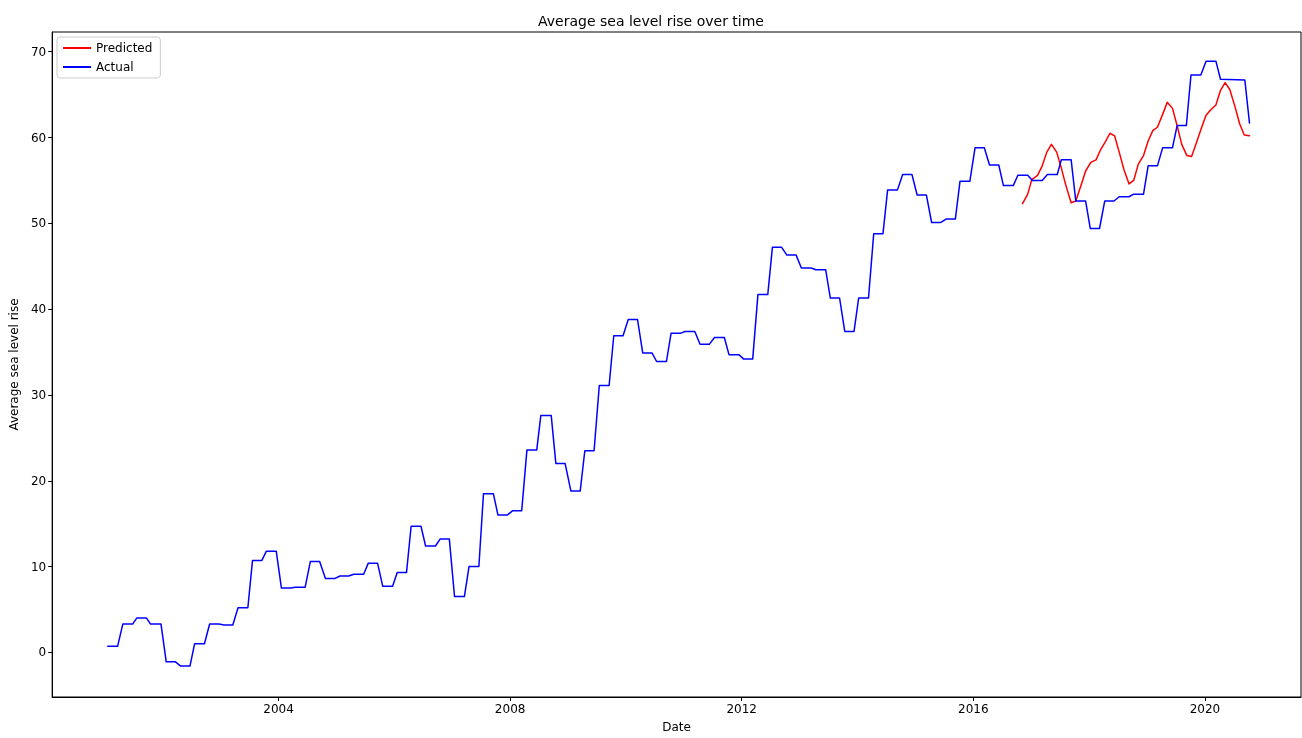 This screenshot has width=1302, height=738. Describe the element at coordinates (38, 309) in the screenshot. I see `y-tick-label: 40` at that location.